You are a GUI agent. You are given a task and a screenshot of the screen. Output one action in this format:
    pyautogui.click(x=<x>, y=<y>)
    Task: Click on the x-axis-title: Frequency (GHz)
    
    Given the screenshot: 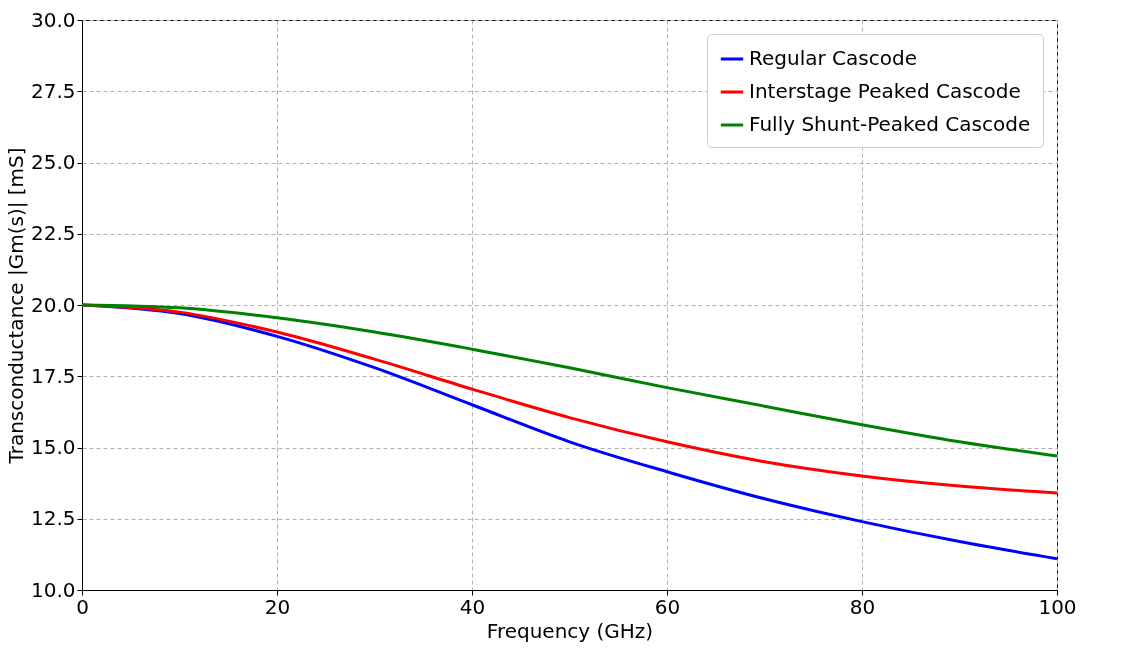 What is the action you would take?
    pyautogui.click(x=570, y=630)
    